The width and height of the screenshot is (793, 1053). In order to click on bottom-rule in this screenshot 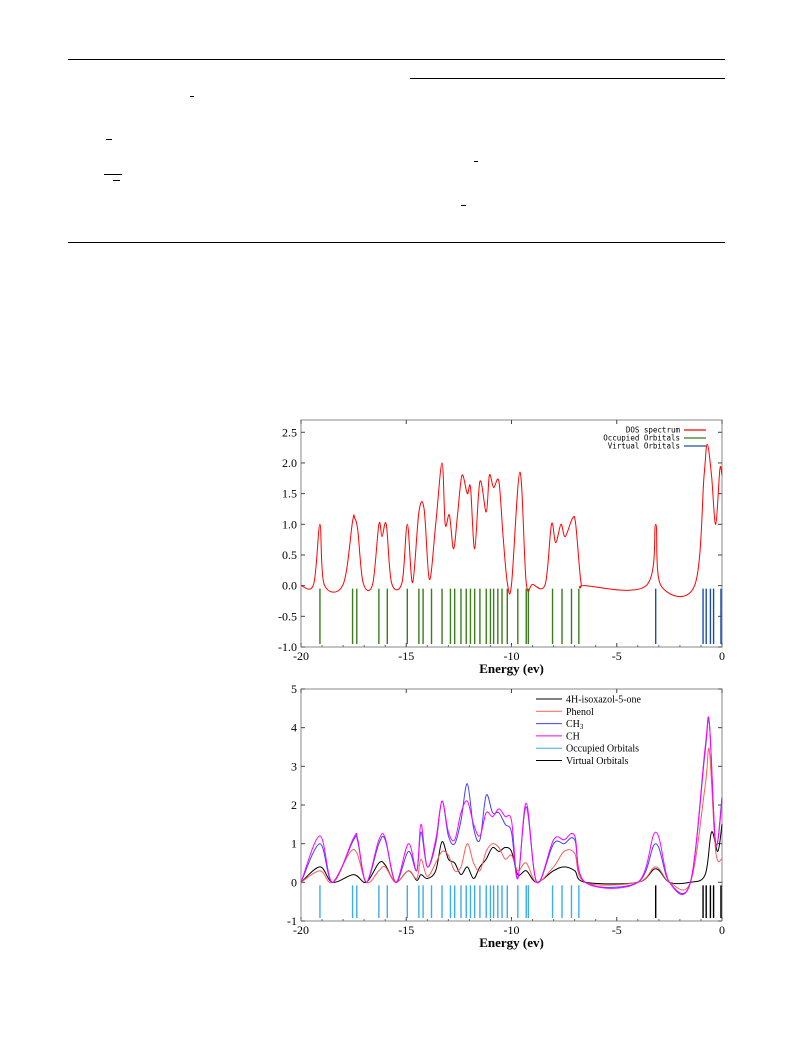, I will do `click(396, 242)`.